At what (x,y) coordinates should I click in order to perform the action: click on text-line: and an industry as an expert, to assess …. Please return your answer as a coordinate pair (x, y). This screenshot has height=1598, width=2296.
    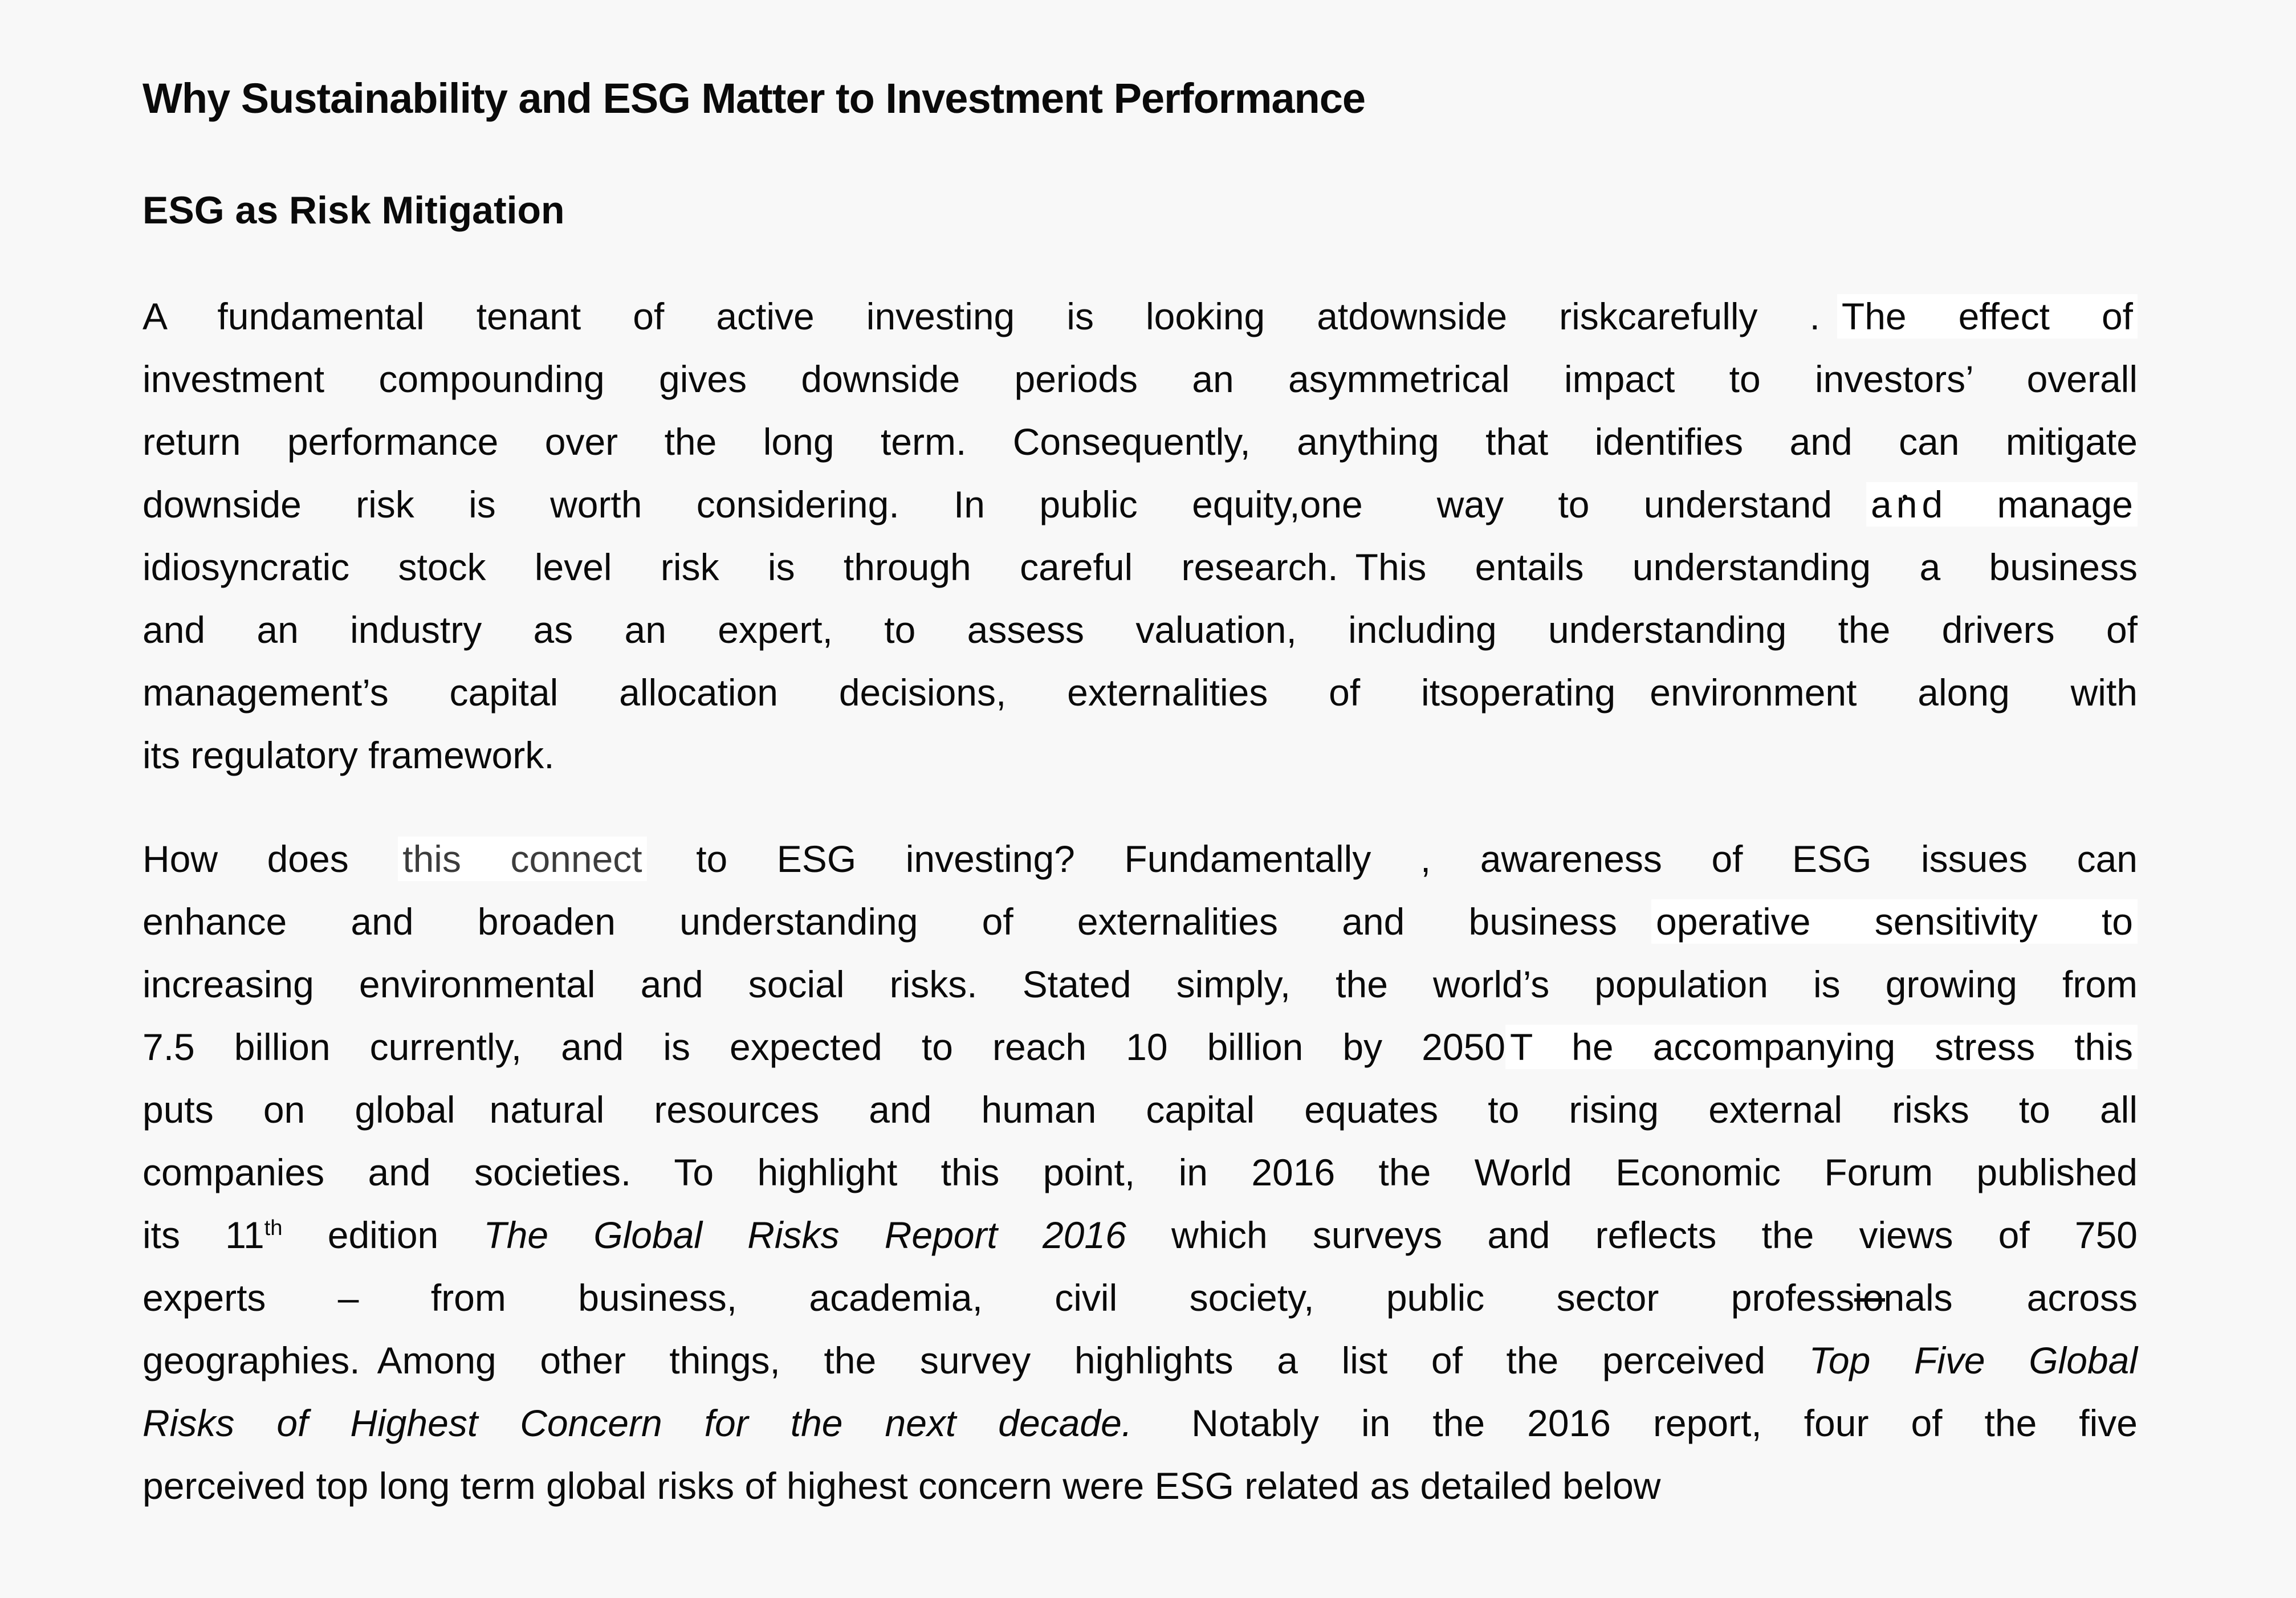
    Looking at the image, I should click on (1140, 629).